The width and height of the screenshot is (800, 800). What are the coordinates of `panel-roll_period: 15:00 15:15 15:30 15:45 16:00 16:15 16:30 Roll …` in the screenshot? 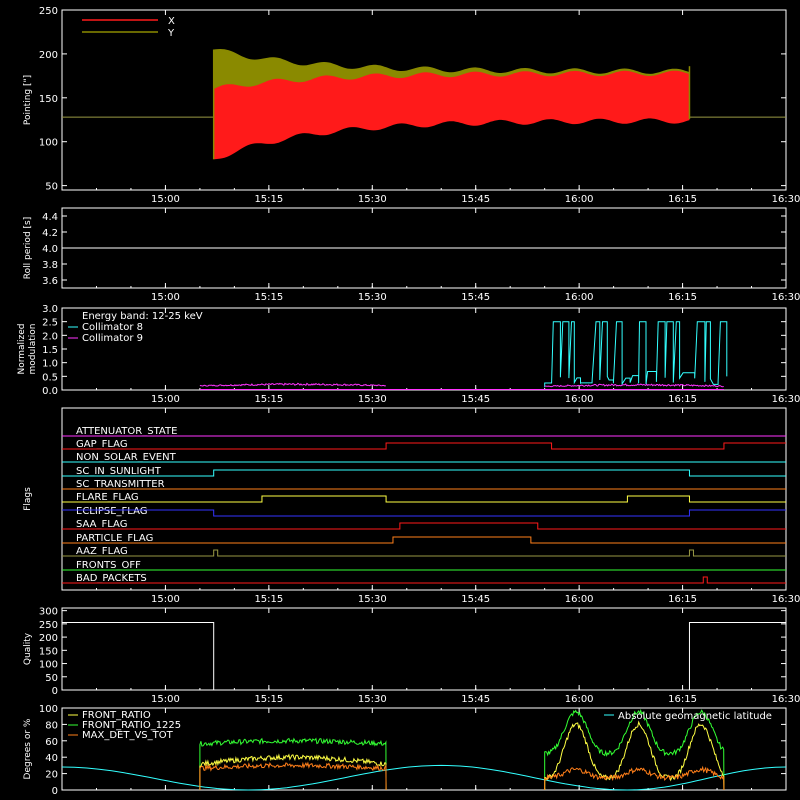 It's located at (411, 255).